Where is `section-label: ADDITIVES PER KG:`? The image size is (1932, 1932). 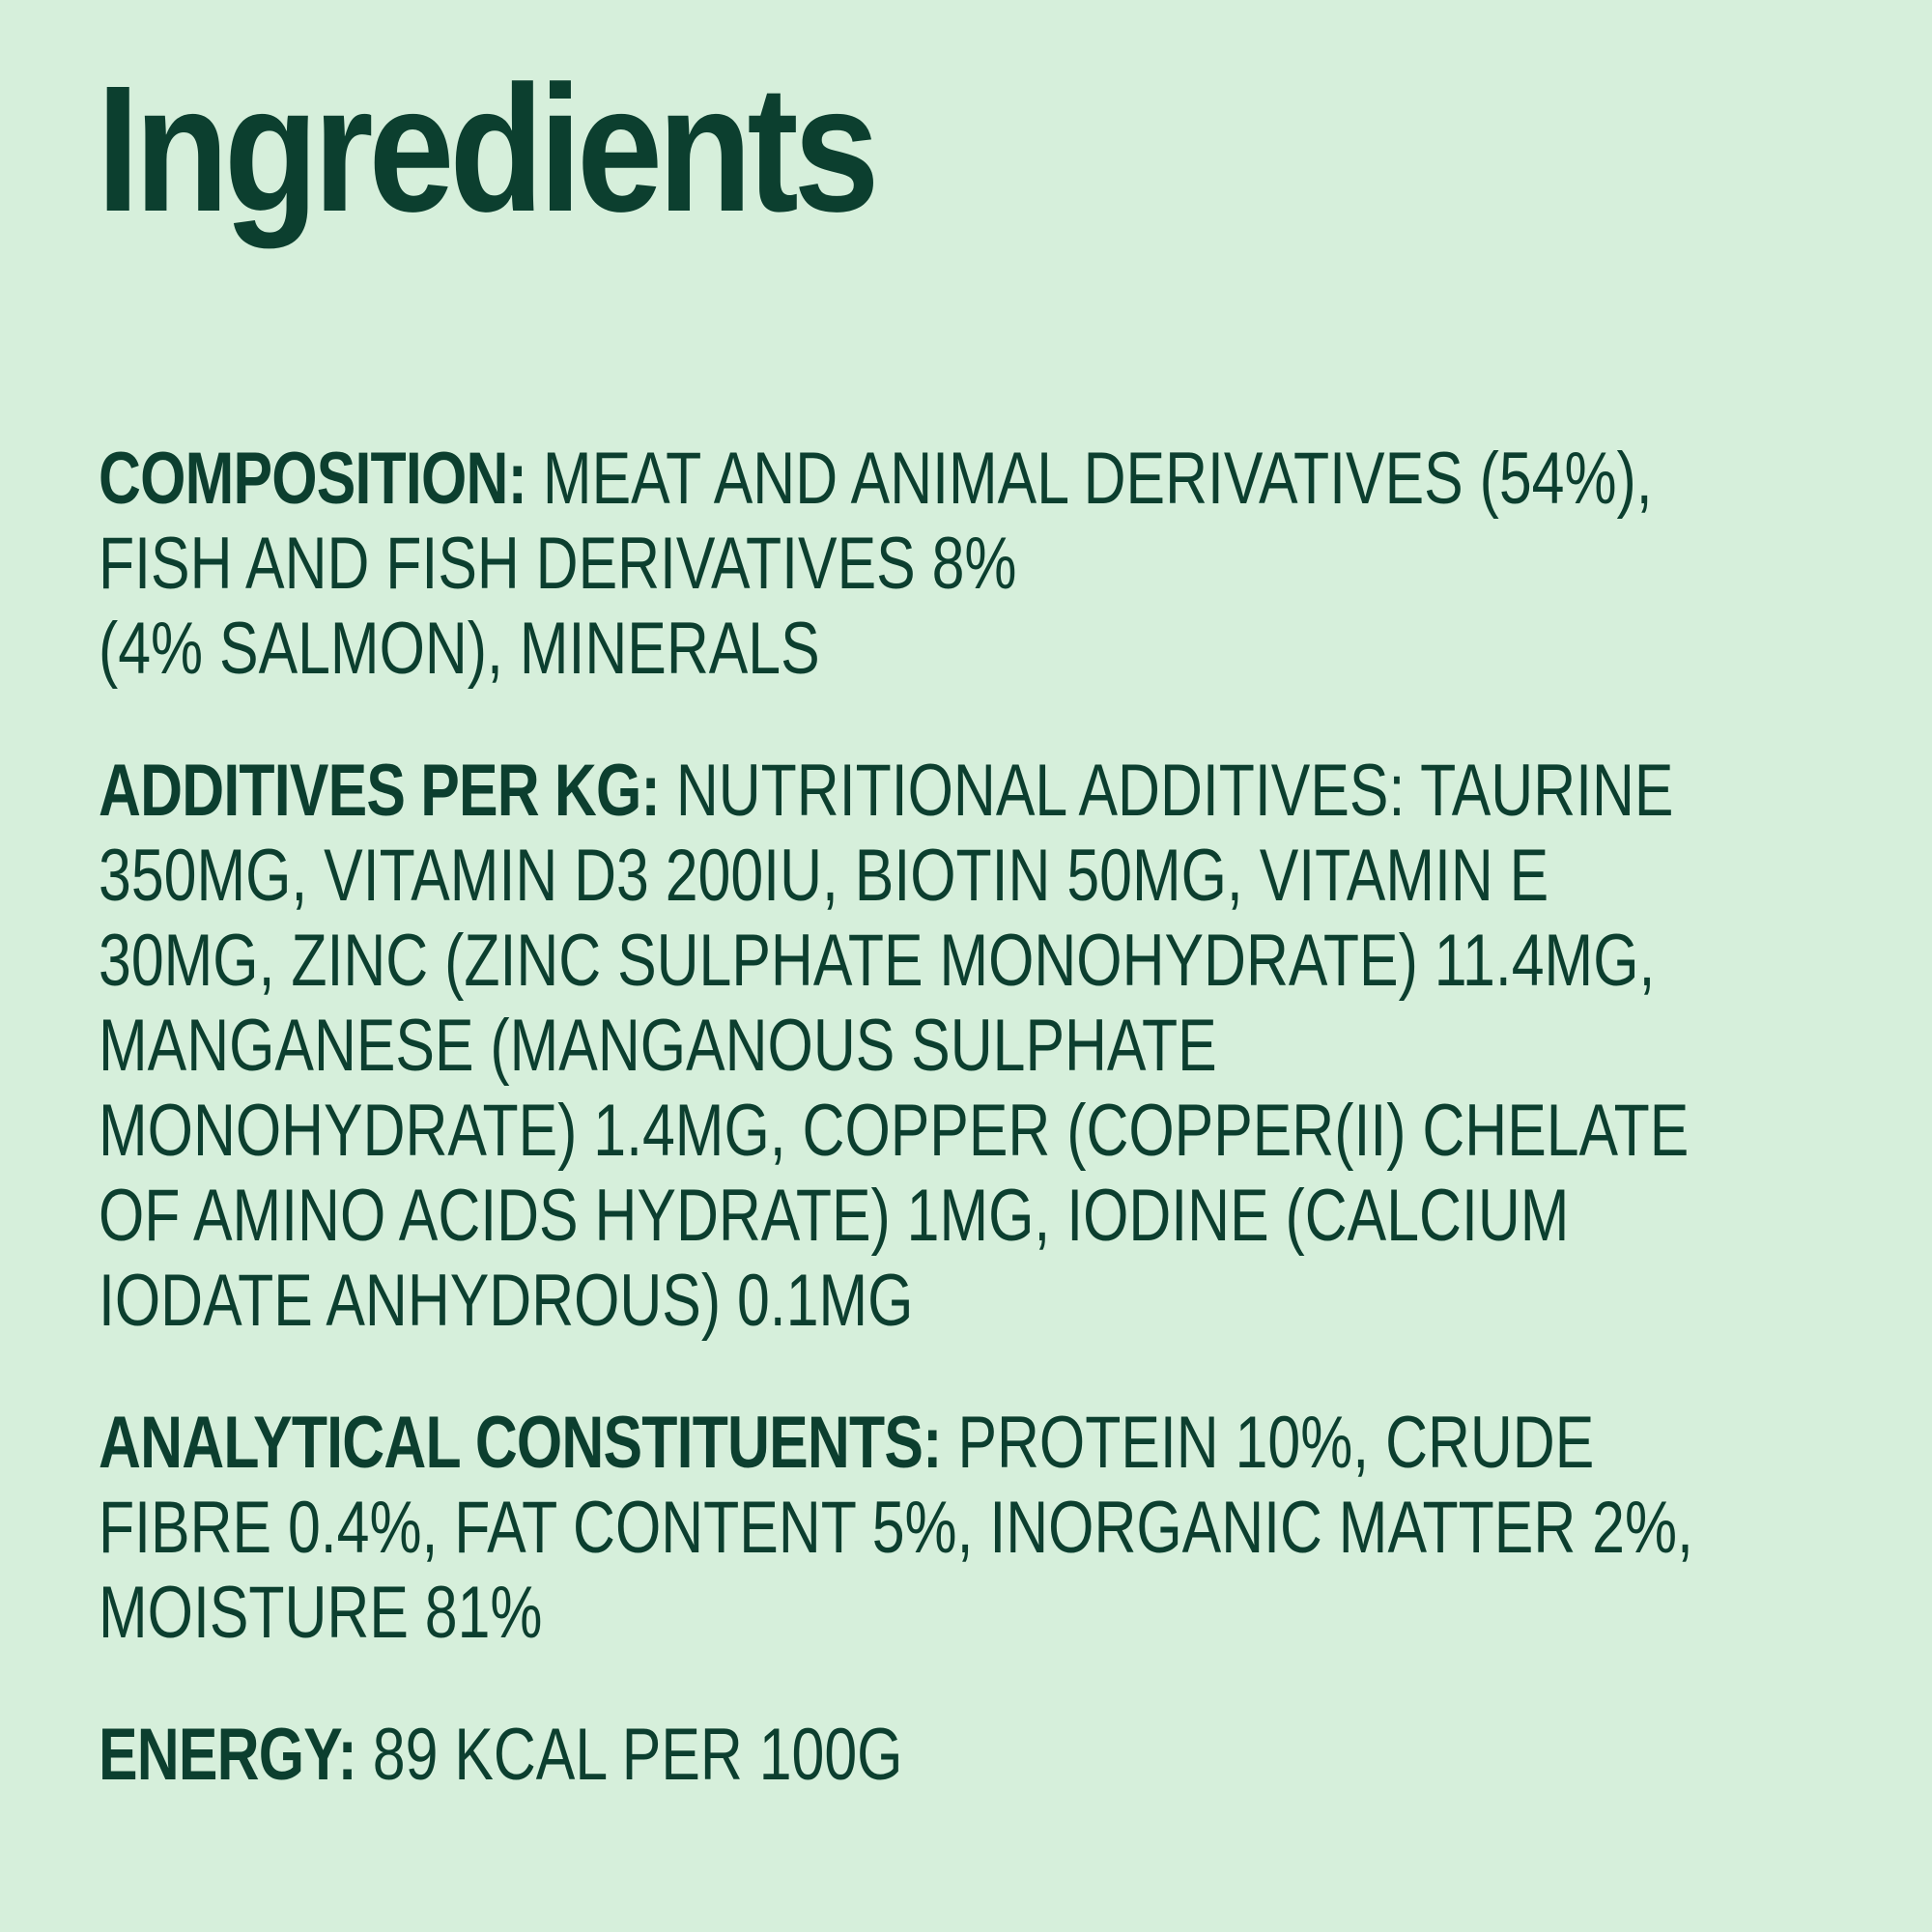
section-label: ADDITIVES PER KG: is located at coordinates (380, 791).